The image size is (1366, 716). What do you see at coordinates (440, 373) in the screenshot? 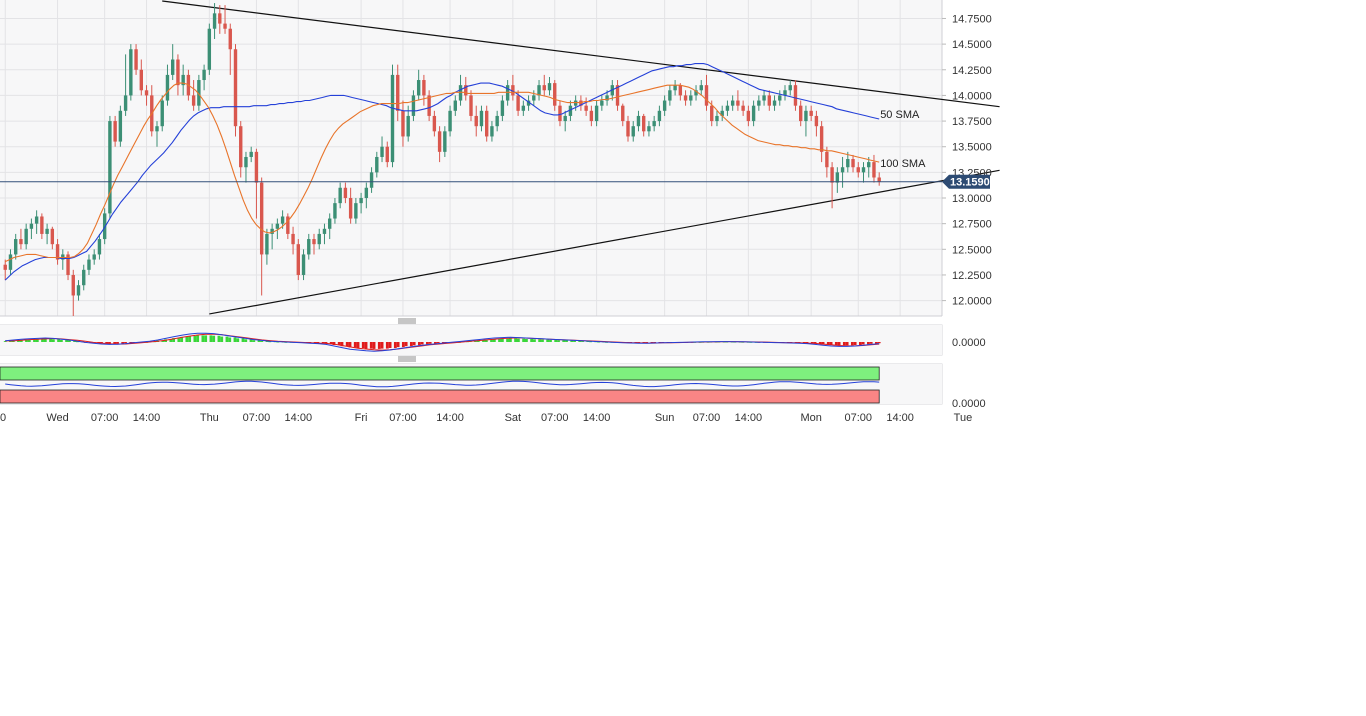
I see `rsi-overbought-band` at bounding box center [440, 373].